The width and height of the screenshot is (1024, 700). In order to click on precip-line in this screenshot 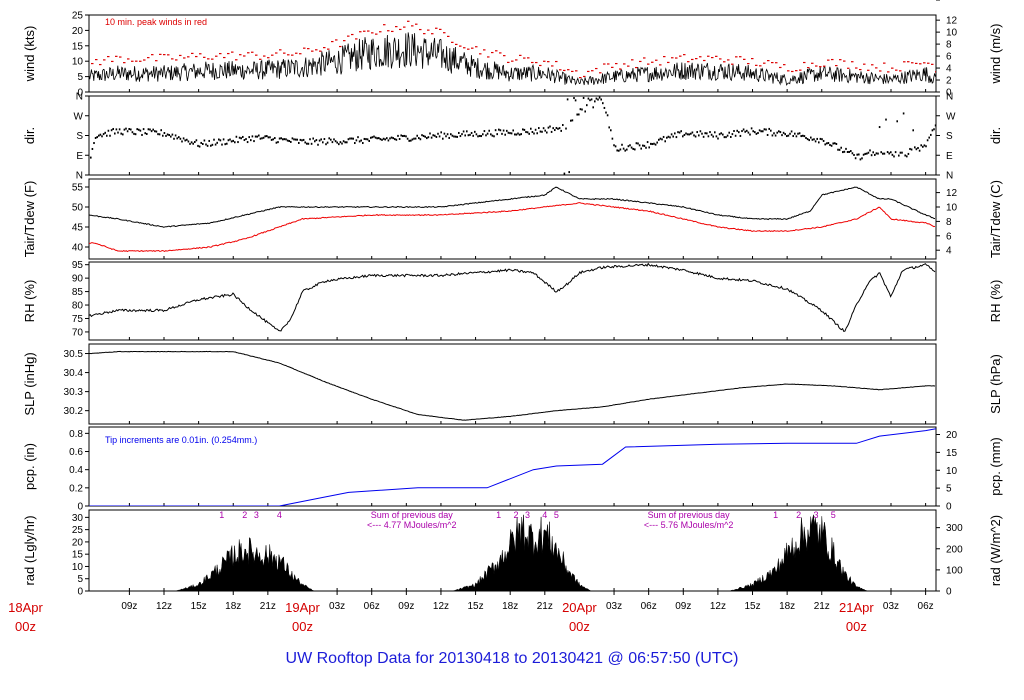, I will do `click(512, 467)`.